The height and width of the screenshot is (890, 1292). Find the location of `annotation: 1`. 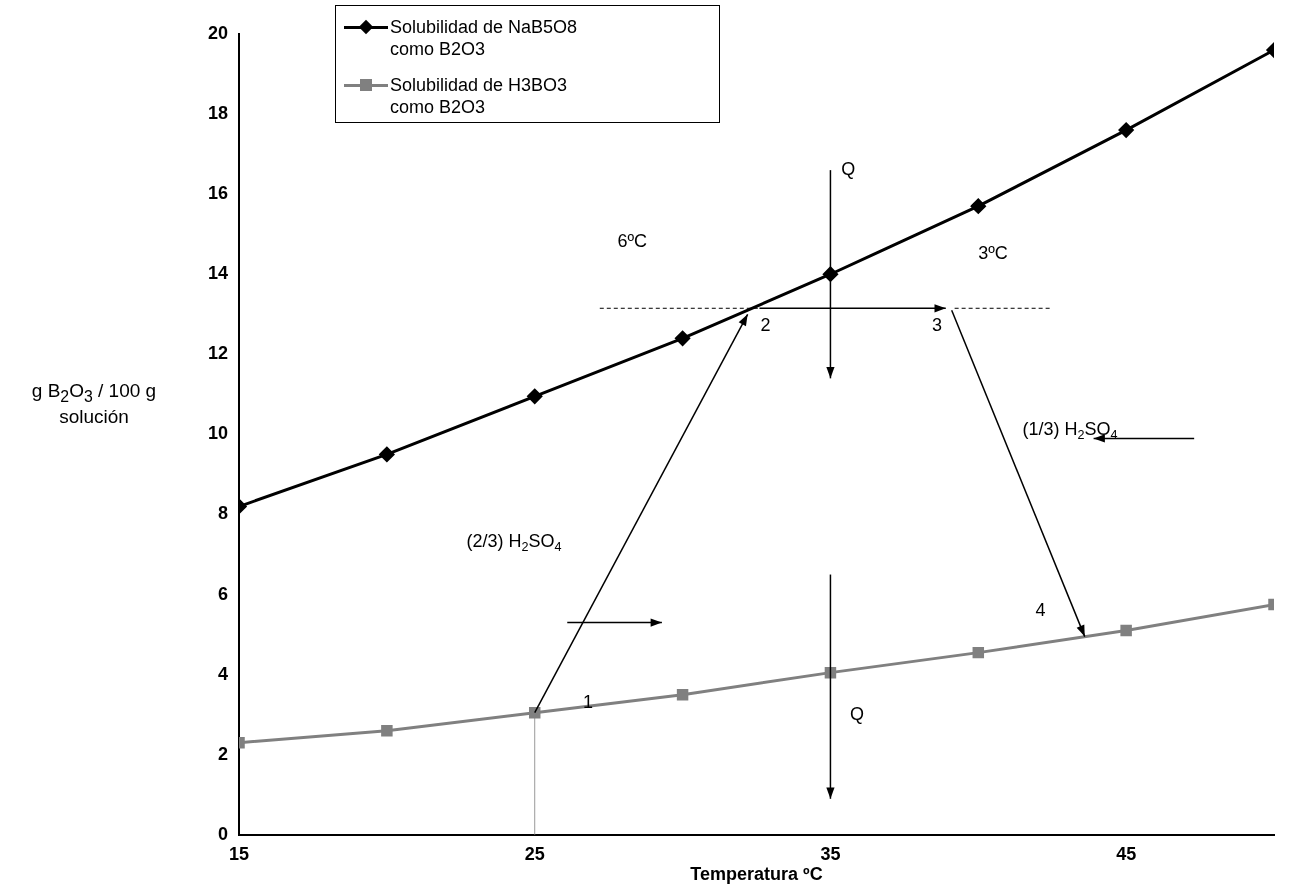

annotation: 1 is located at coordinates (587, 701).